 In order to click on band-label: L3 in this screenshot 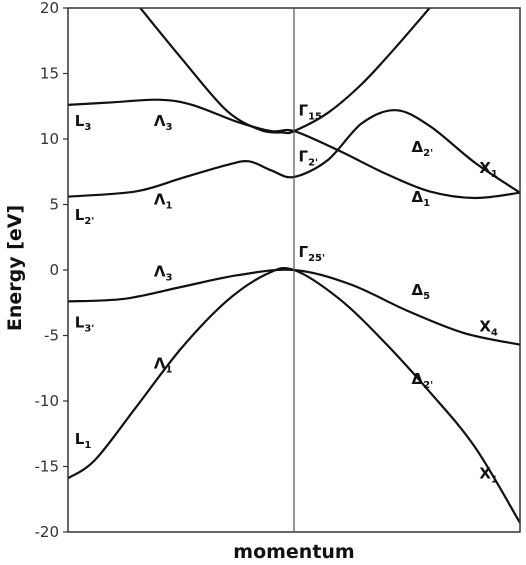, I will do `click(83, 122)`.